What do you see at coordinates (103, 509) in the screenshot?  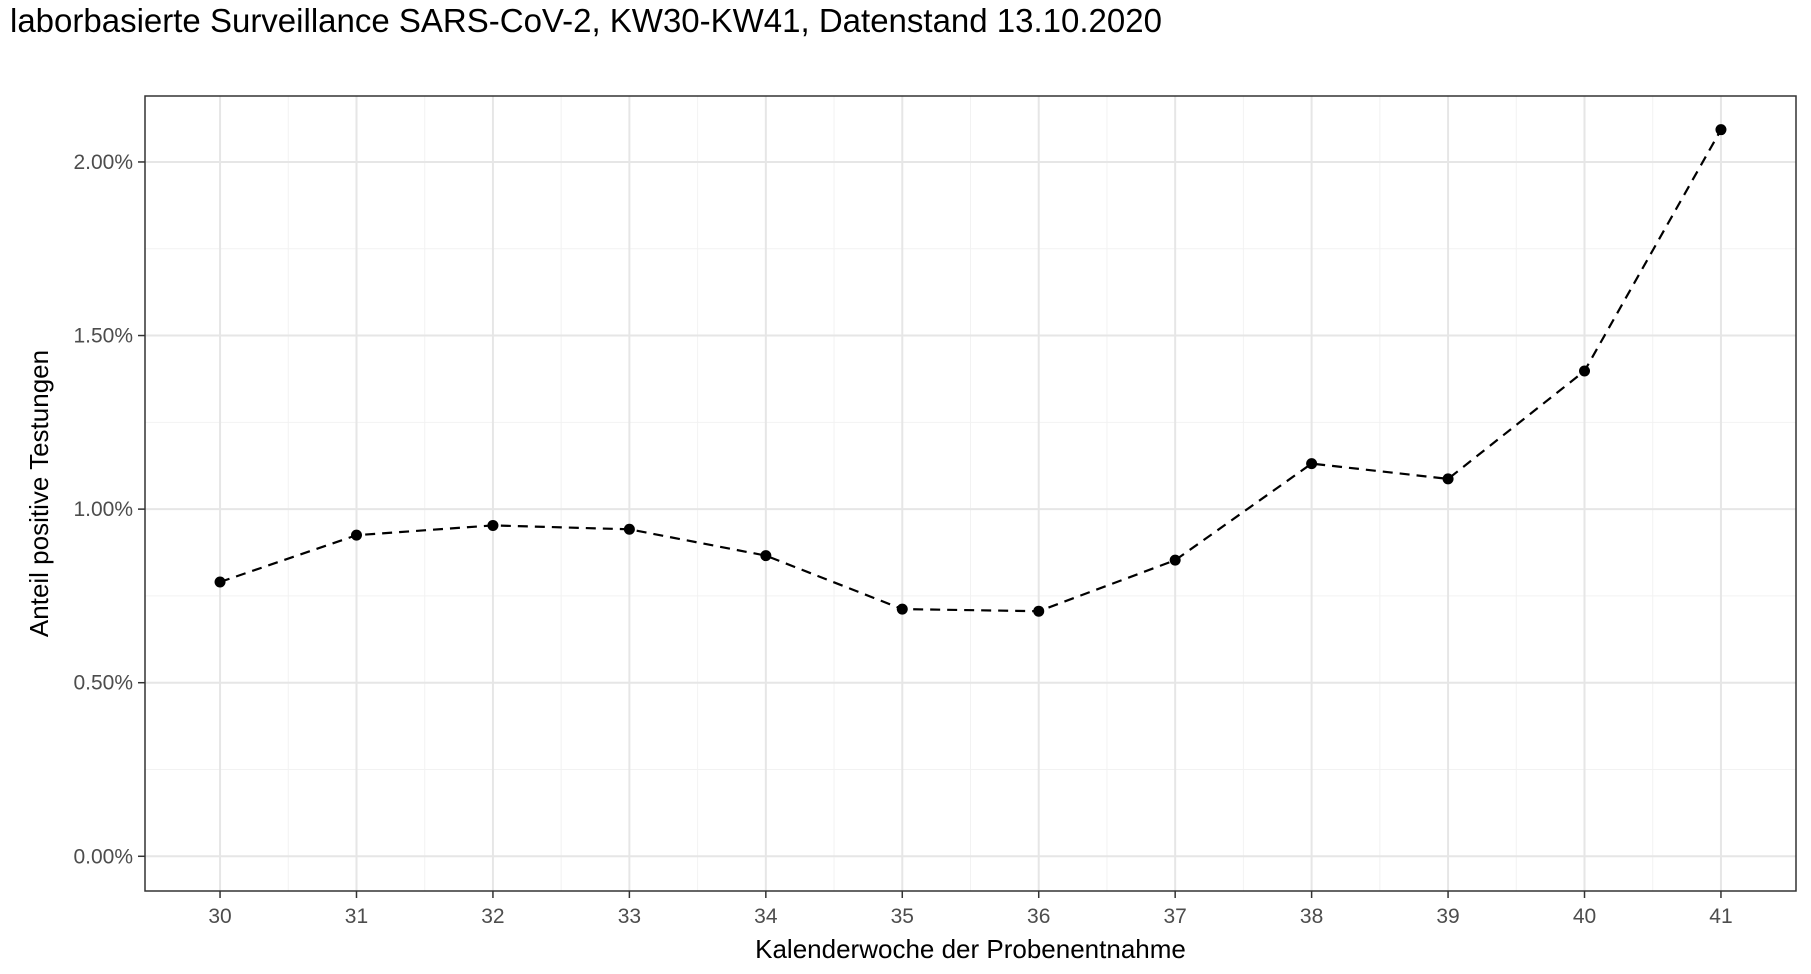 I see `y-tick-label: 1.00%` at bounding box center [103, 509].